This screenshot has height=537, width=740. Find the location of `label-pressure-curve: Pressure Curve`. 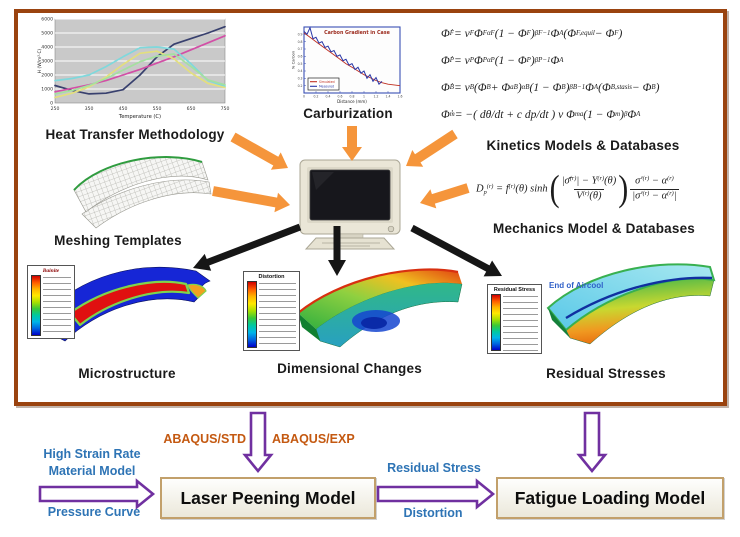

label-pressure-curve: Pressure Curve is located at coordinates (94, 512).